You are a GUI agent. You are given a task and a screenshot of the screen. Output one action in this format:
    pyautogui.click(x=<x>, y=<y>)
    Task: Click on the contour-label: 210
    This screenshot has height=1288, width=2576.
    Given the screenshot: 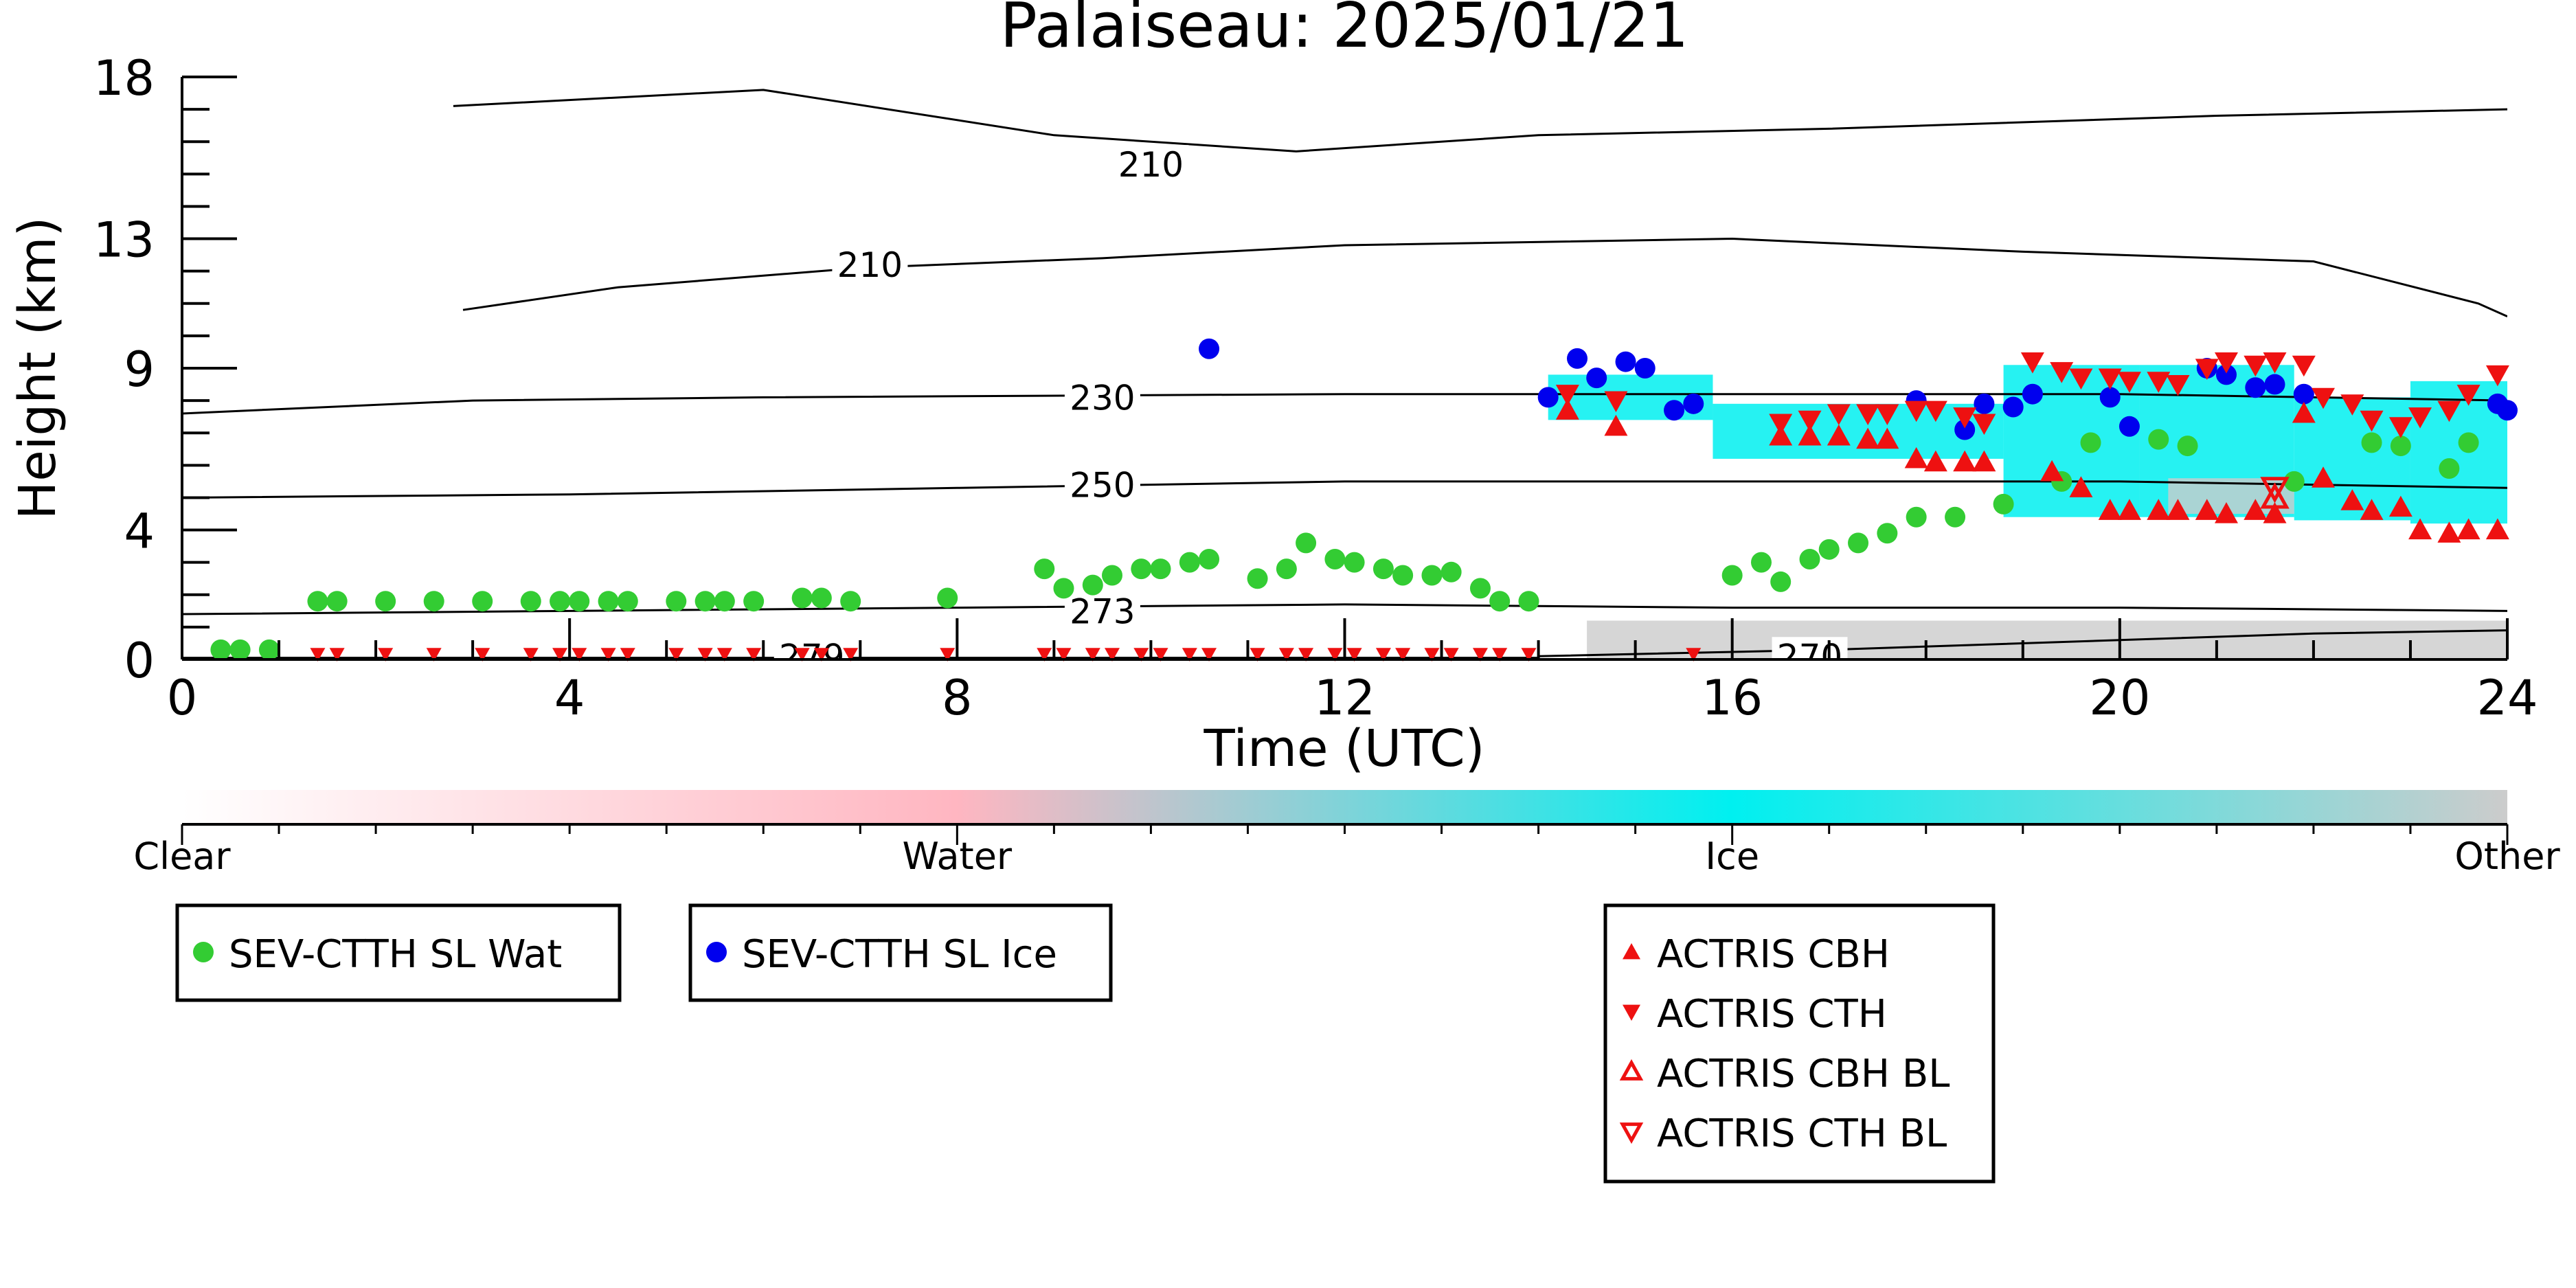 What is the action you would take?
    pyautogui.click(x=870, y=265)
    